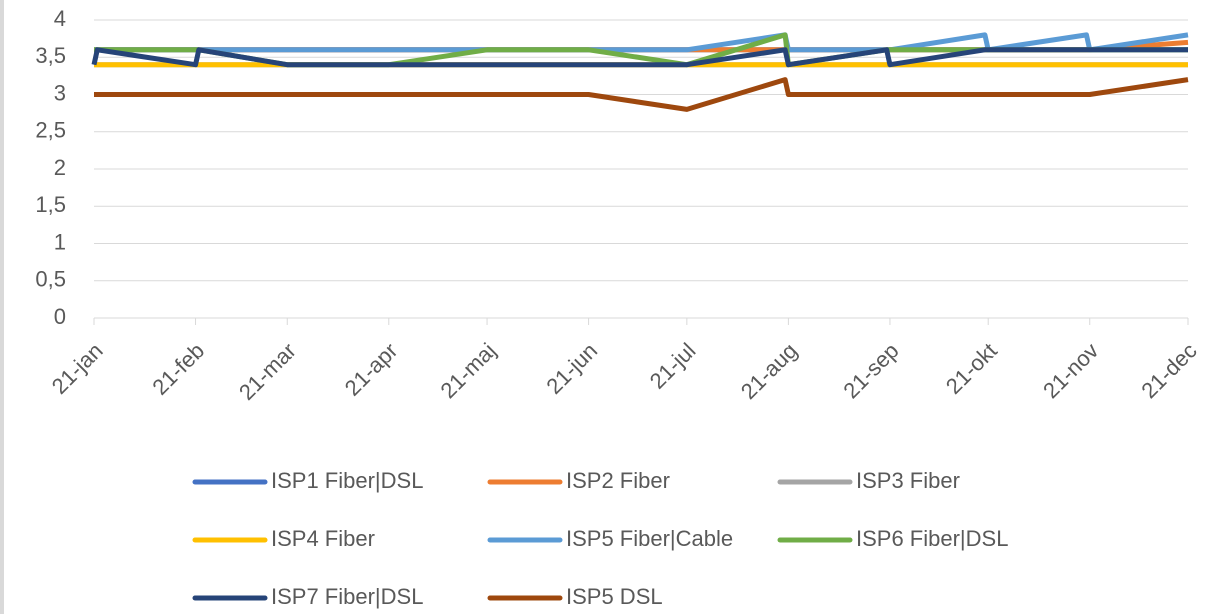 Image resolution: width=1216 pixels, height=614 pixels. I want to click on x-tick-label: 21-nov, so click(1070, 370).